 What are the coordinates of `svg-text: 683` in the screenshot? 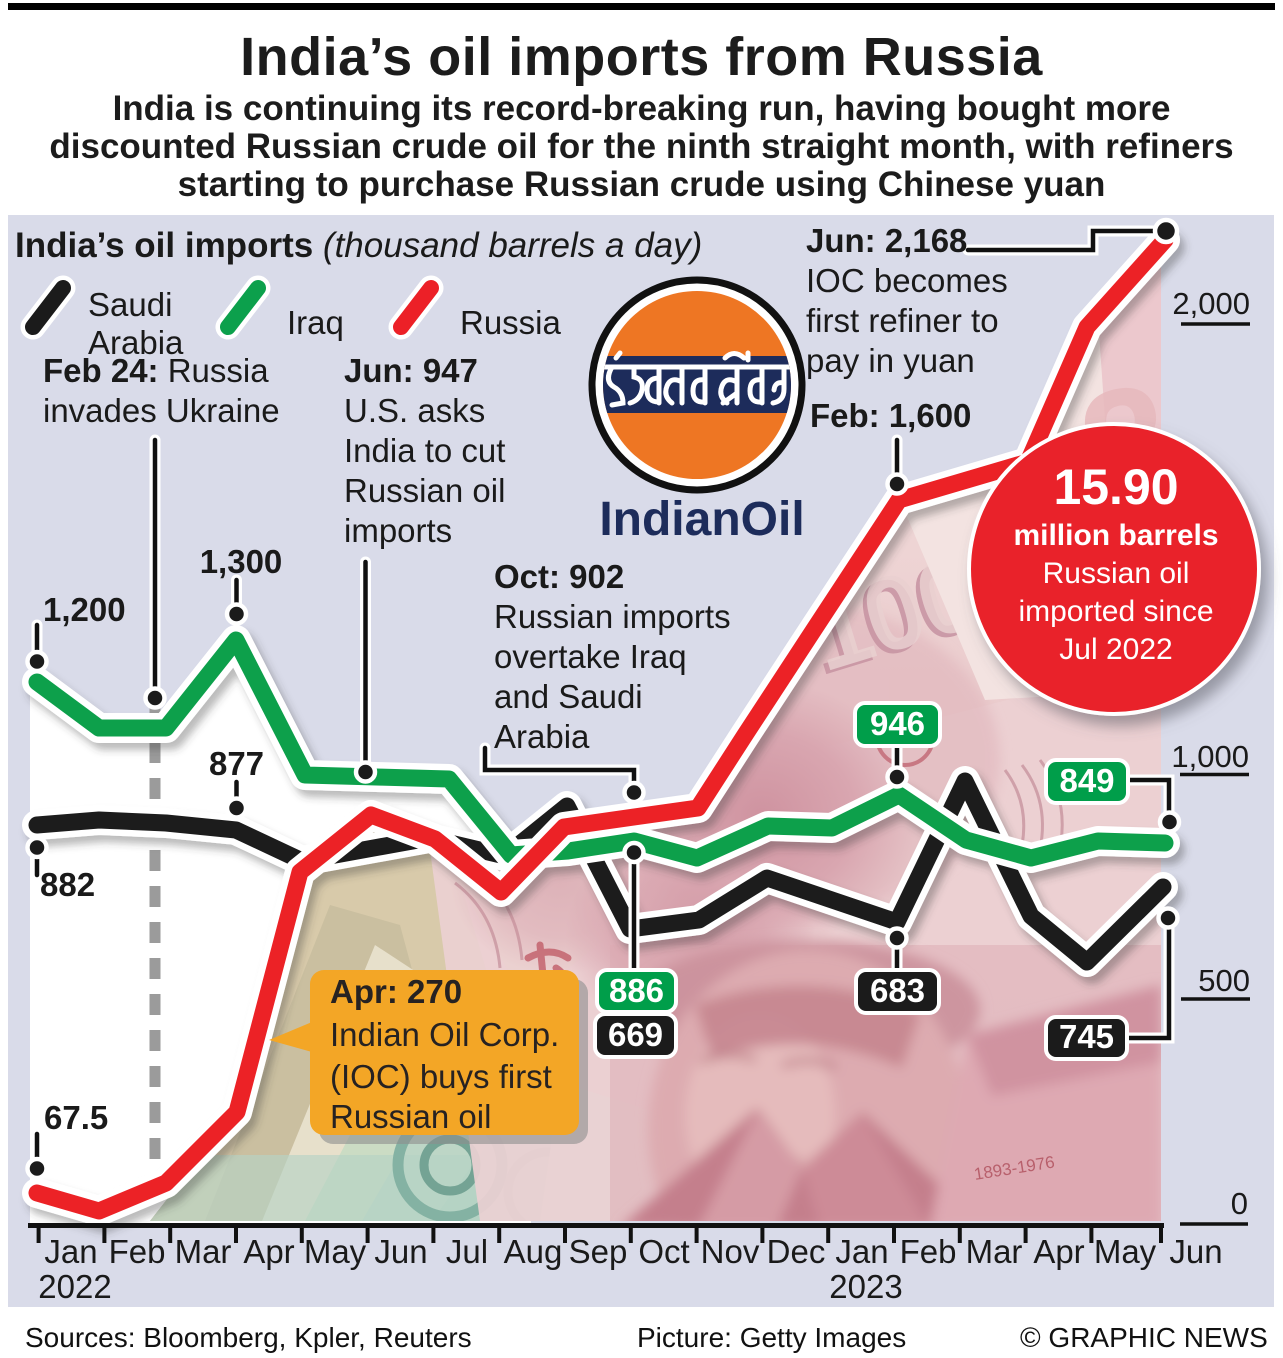 It's located at (897, 990).